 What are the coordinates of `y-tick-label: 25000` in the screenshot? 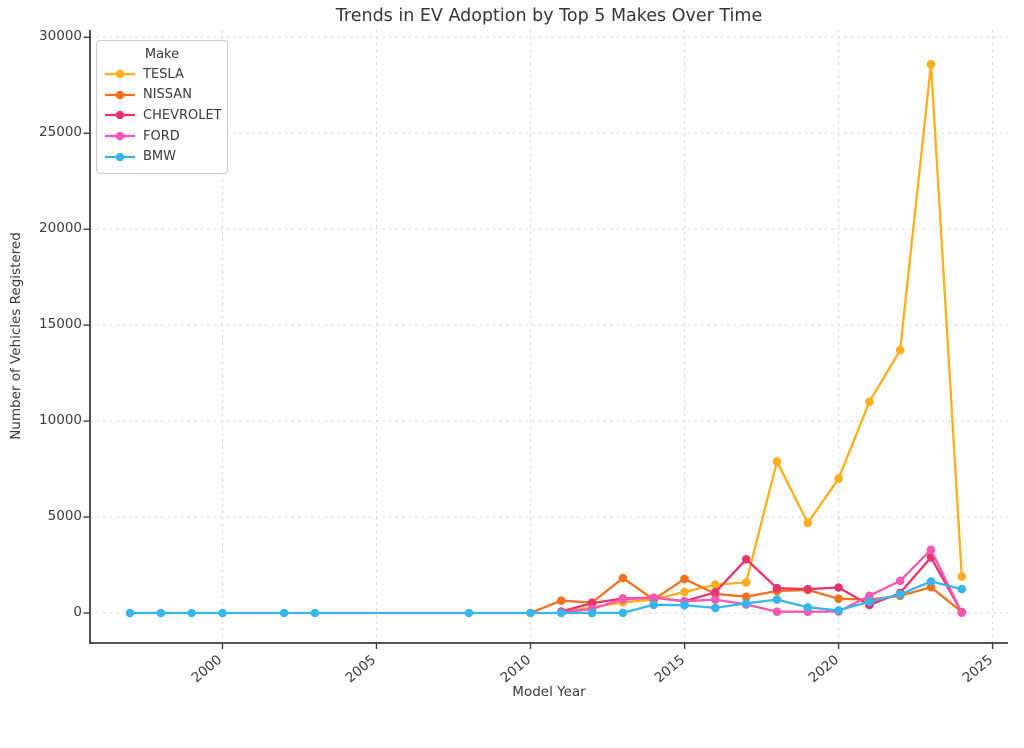 It's located at (60, 132).